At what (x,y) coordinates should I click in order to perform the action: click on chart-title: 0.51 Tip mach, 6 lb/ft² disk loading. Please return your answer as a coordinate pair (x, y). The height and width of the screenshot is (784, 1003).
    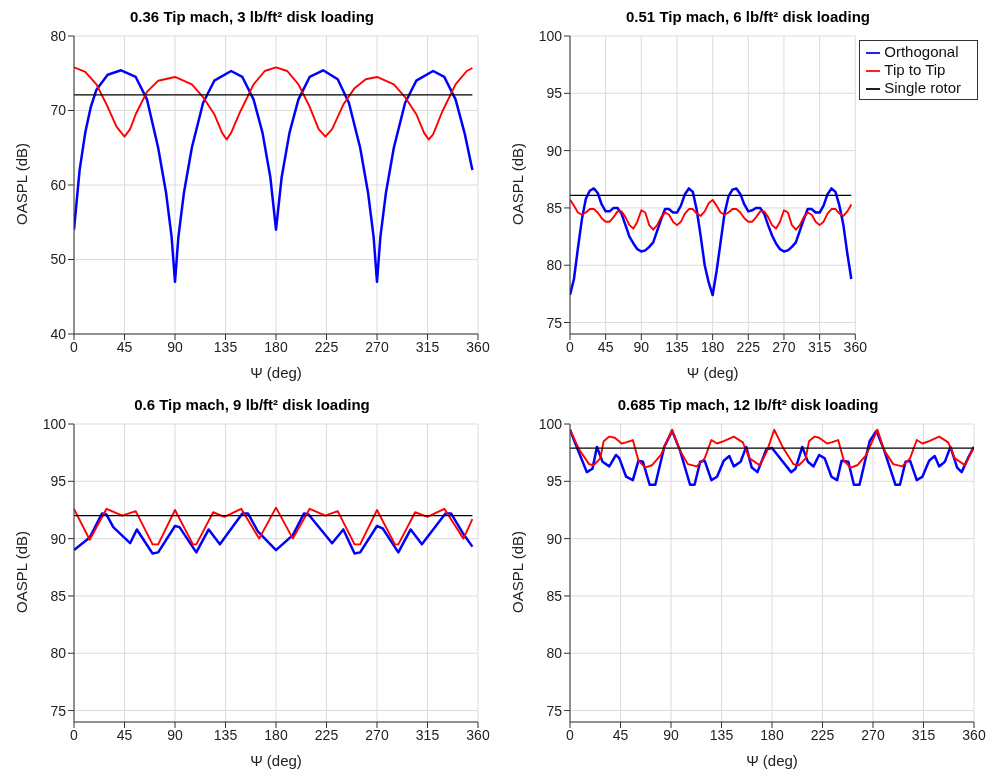
    Looking at the image, I should click on (748, 17).